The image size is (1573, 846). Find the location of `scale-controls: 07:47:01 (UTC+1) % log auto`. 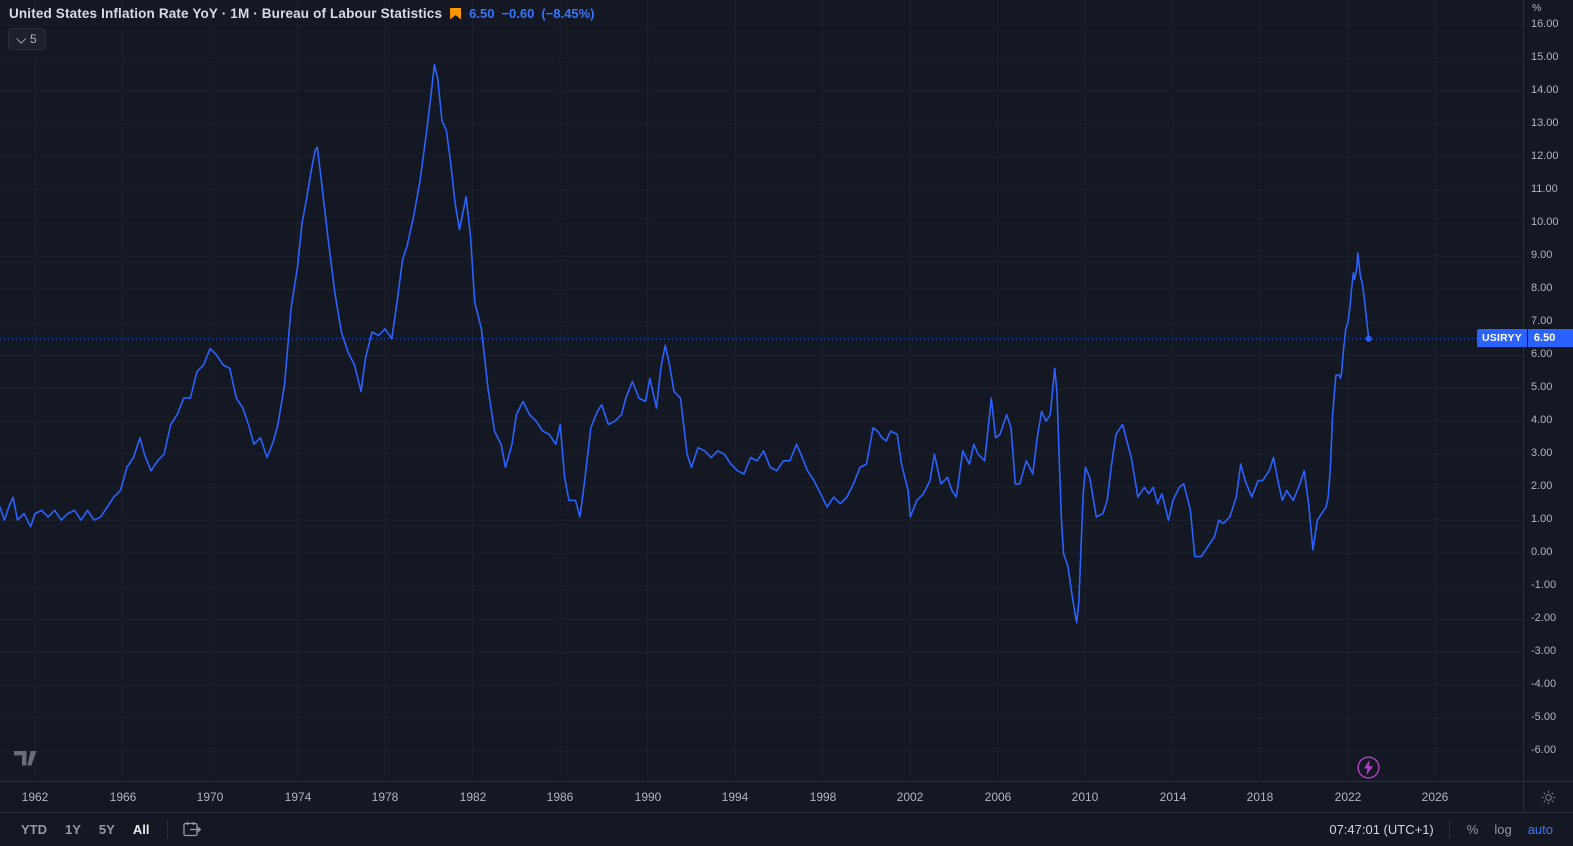

scale-controls: 07:47:01 (UTC+1) % log auto is located at coordinates (1442, 829).